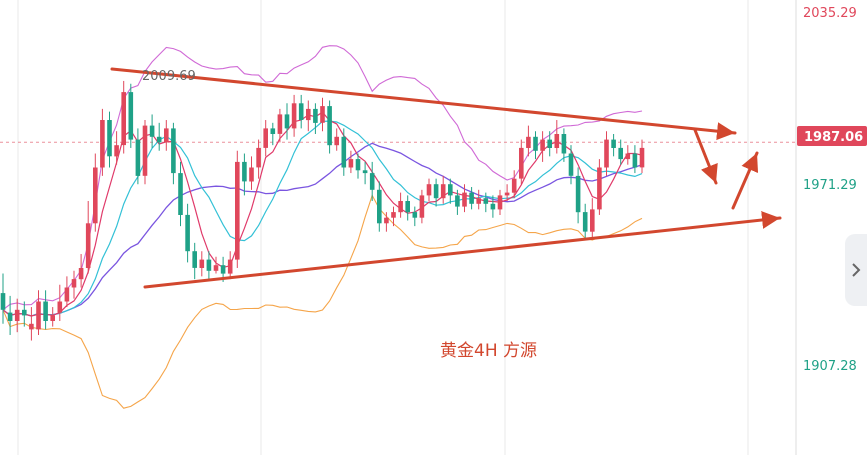 This screenshot has width=867, height=455. I want to click on y-tick-label: 1907.28, so click(830, 366).